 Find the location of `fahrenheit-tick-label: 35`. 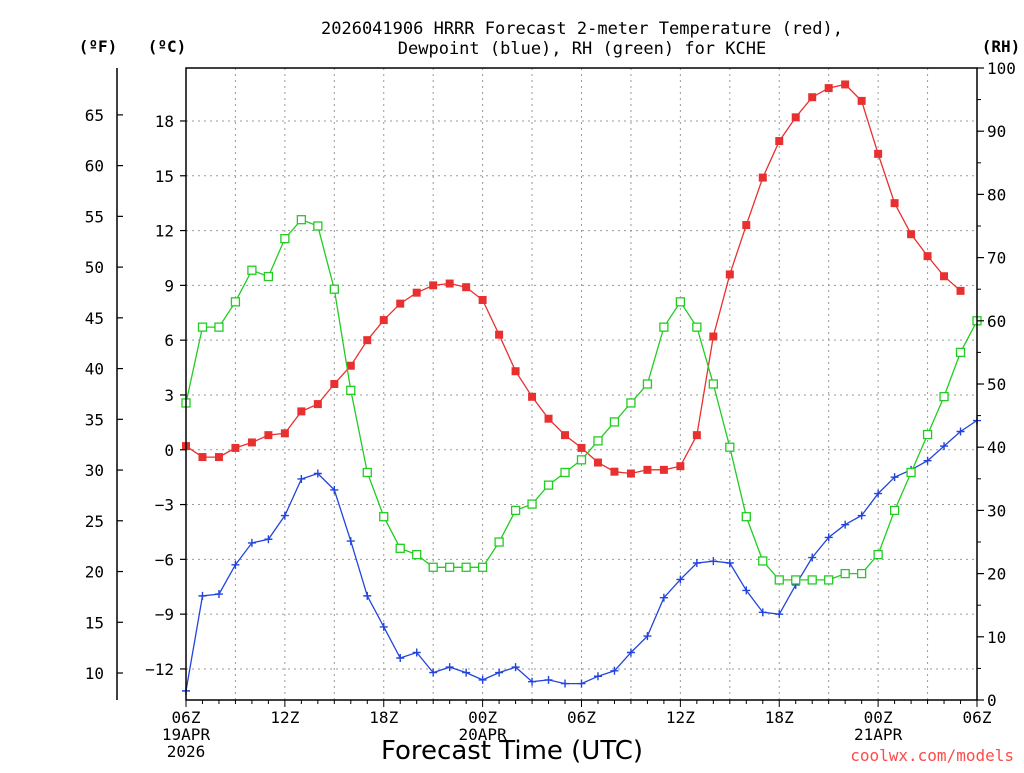

fahrenheit-tick-label: 35 is located at coordinates (94, 419).